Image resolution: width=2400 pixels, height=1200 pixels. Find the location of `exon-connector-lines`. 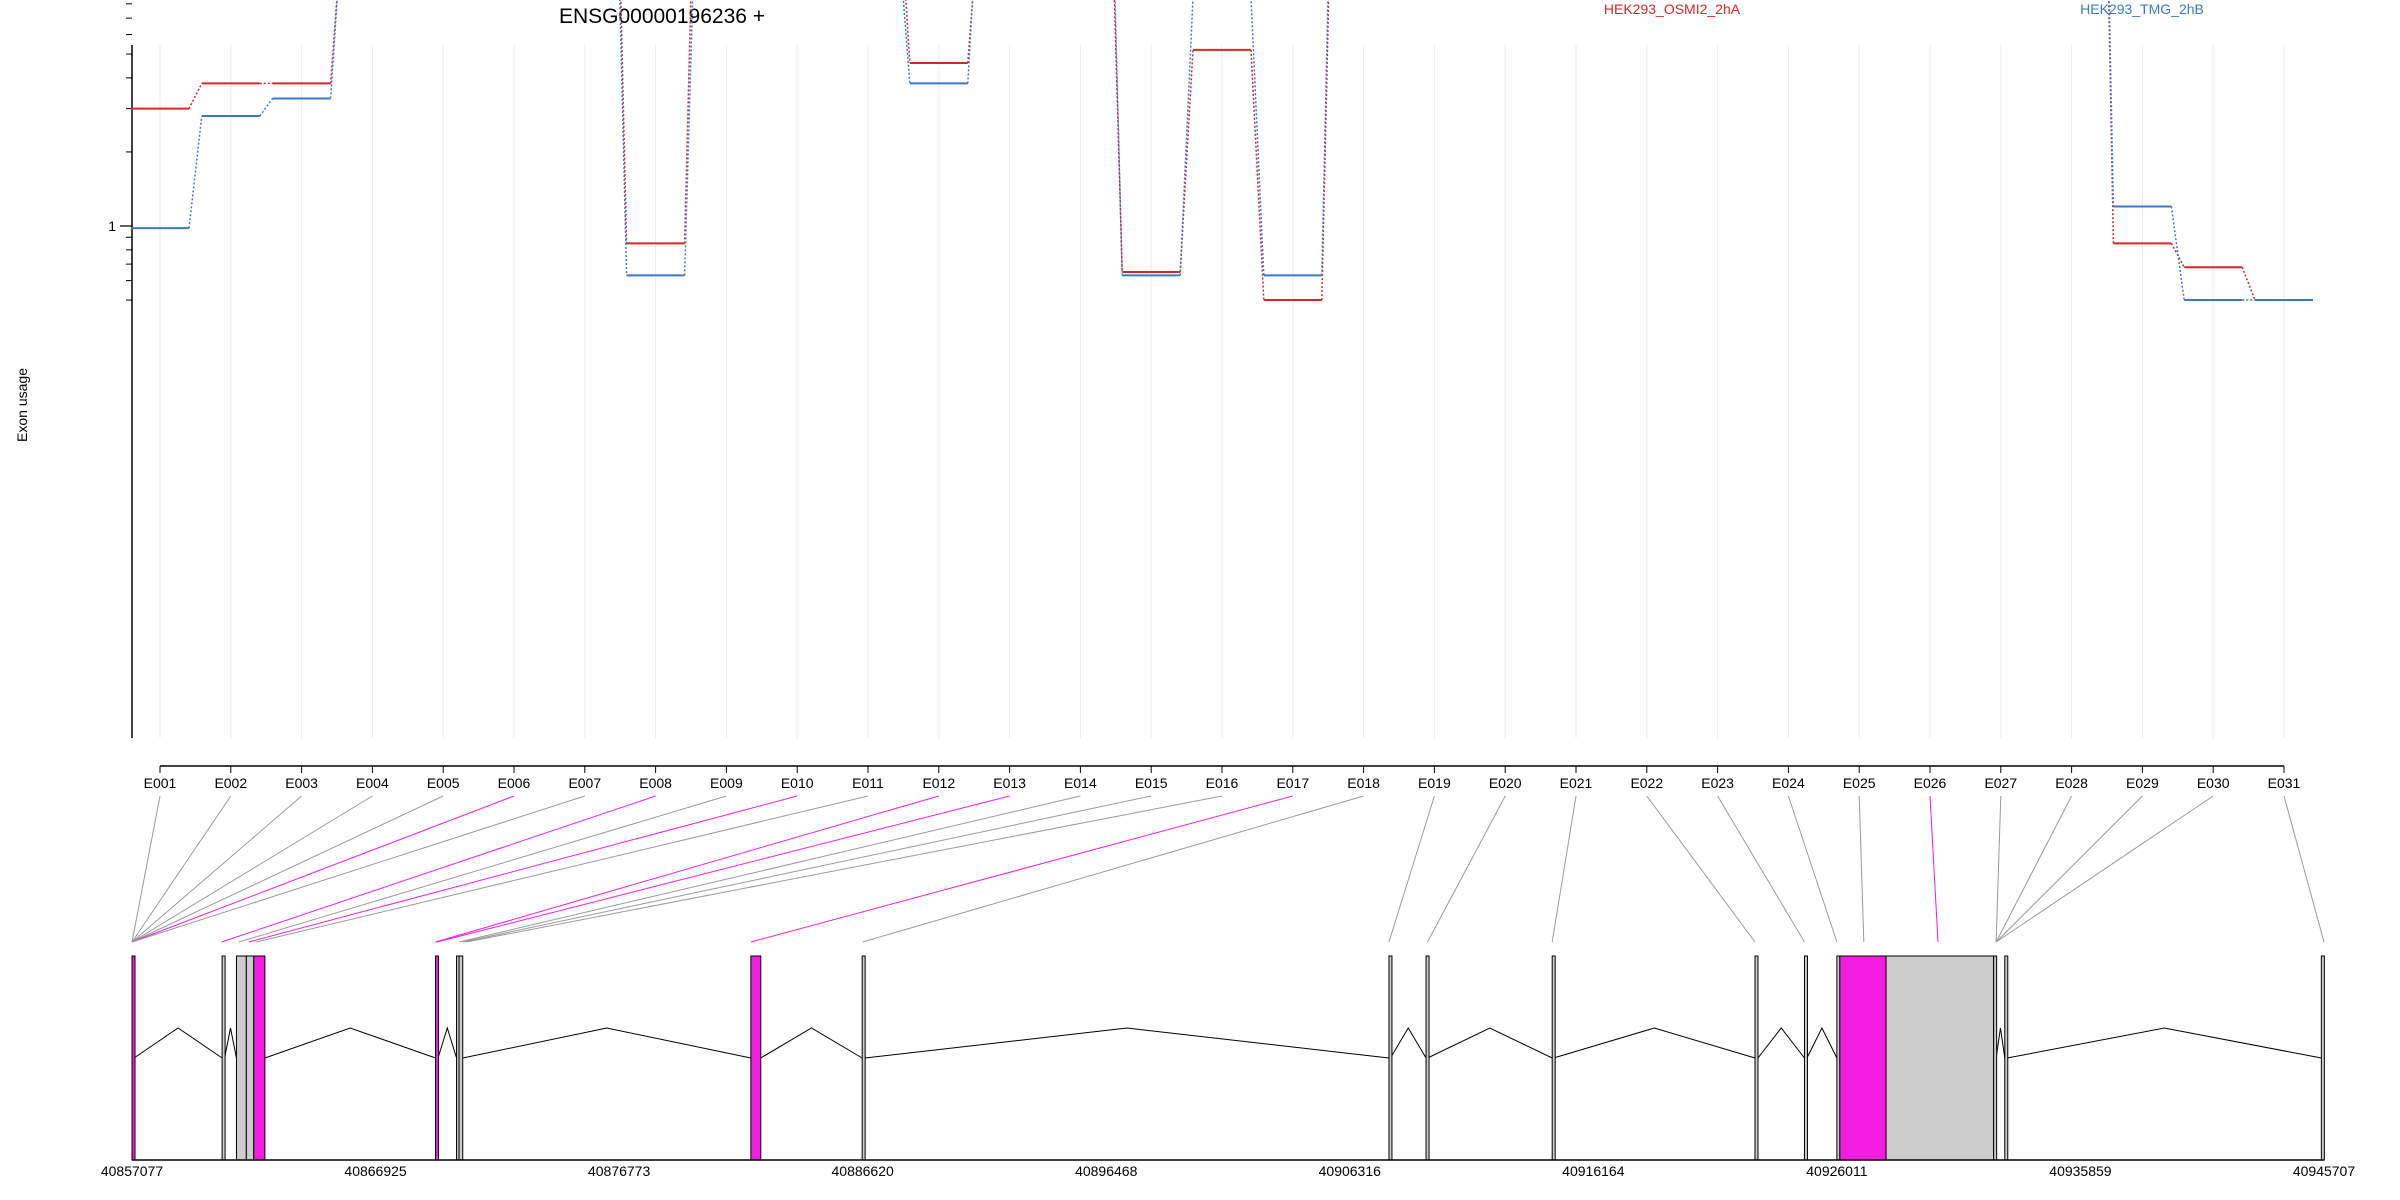

exon-connector-lines is located at coordinates (1228, 869).